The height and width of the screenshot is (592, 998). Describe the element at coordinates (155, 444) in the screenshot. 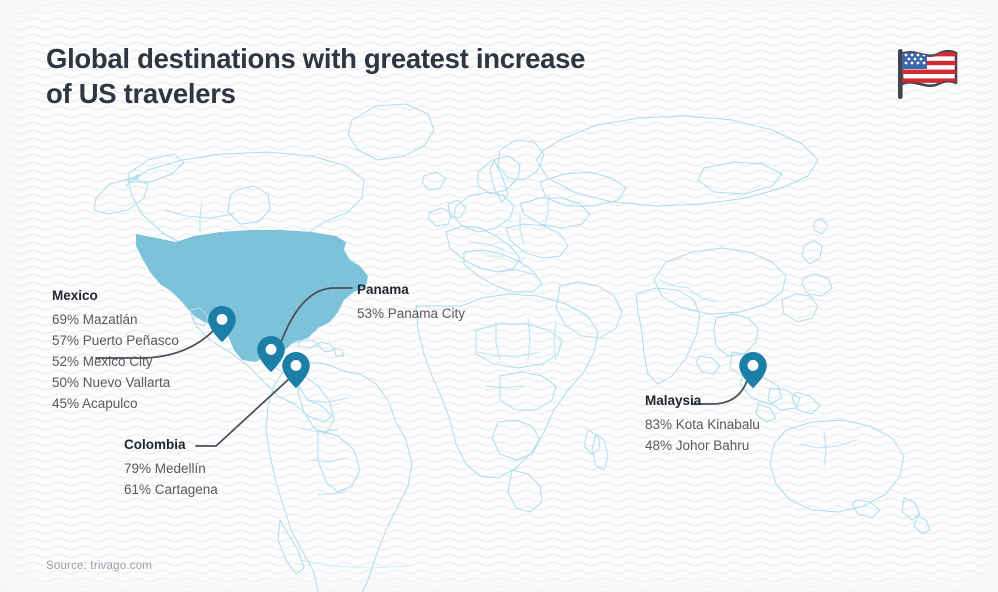

I see `callout-colombia-country: Colombia` at that location.